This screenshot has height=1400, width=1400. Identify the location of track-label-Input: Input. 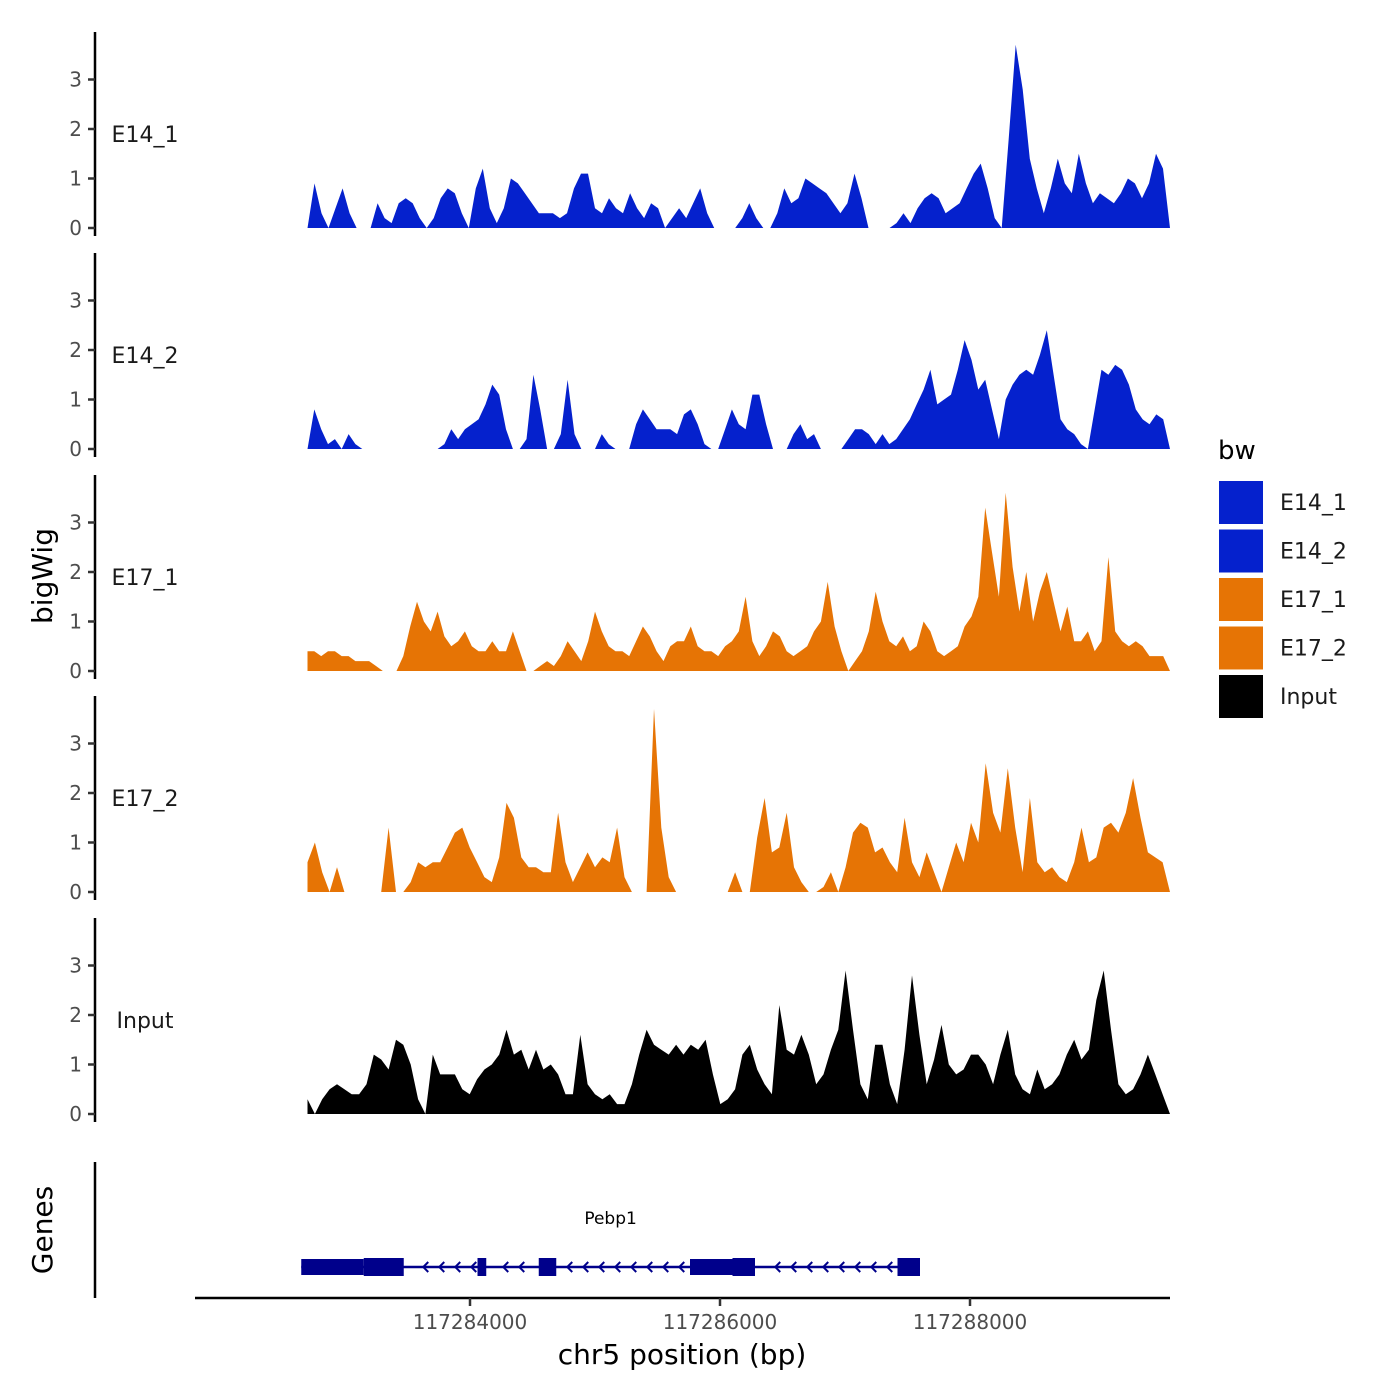
(145, 1021).